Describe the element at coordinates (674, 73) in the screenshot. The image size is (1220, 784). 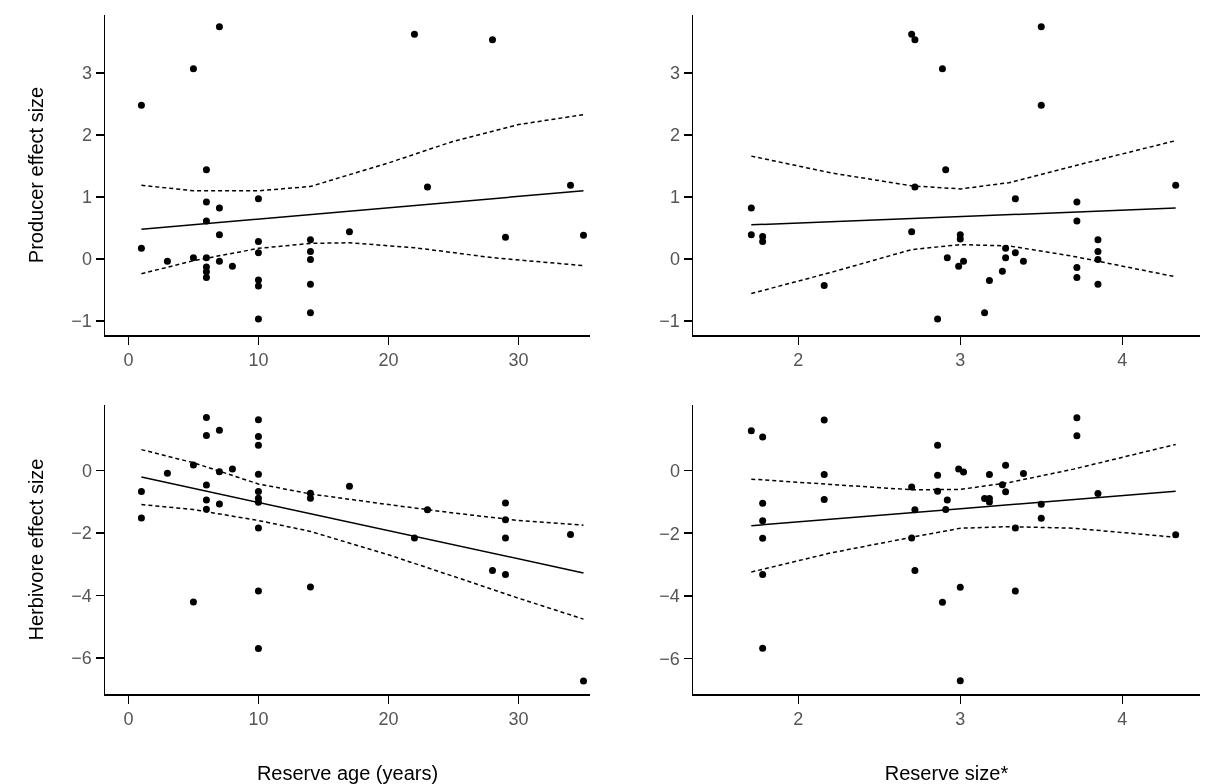
I see `y-tick-label: 3` at that location.